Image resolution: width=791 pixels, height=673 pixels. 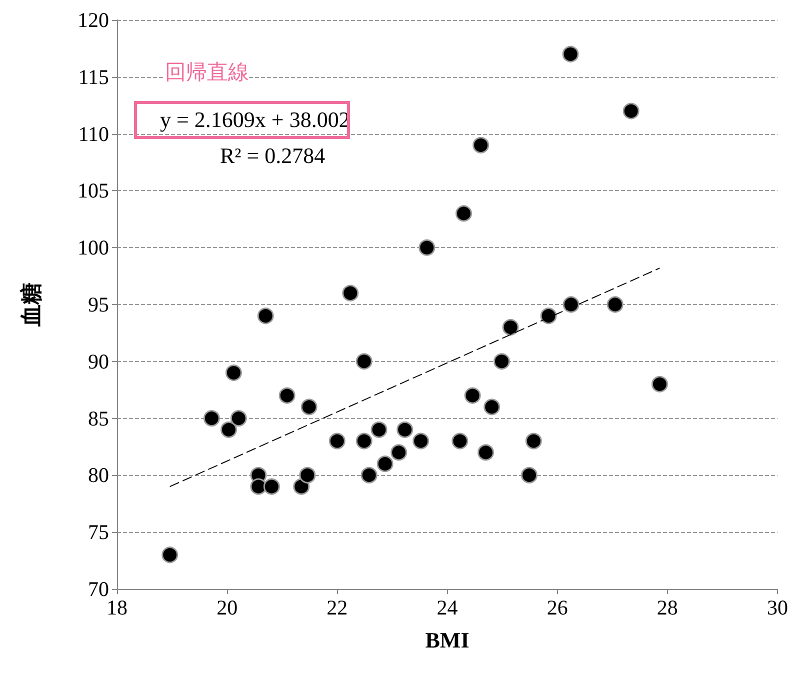 I want to click on x-axis-title: BMI, so click(x=447, y=640).